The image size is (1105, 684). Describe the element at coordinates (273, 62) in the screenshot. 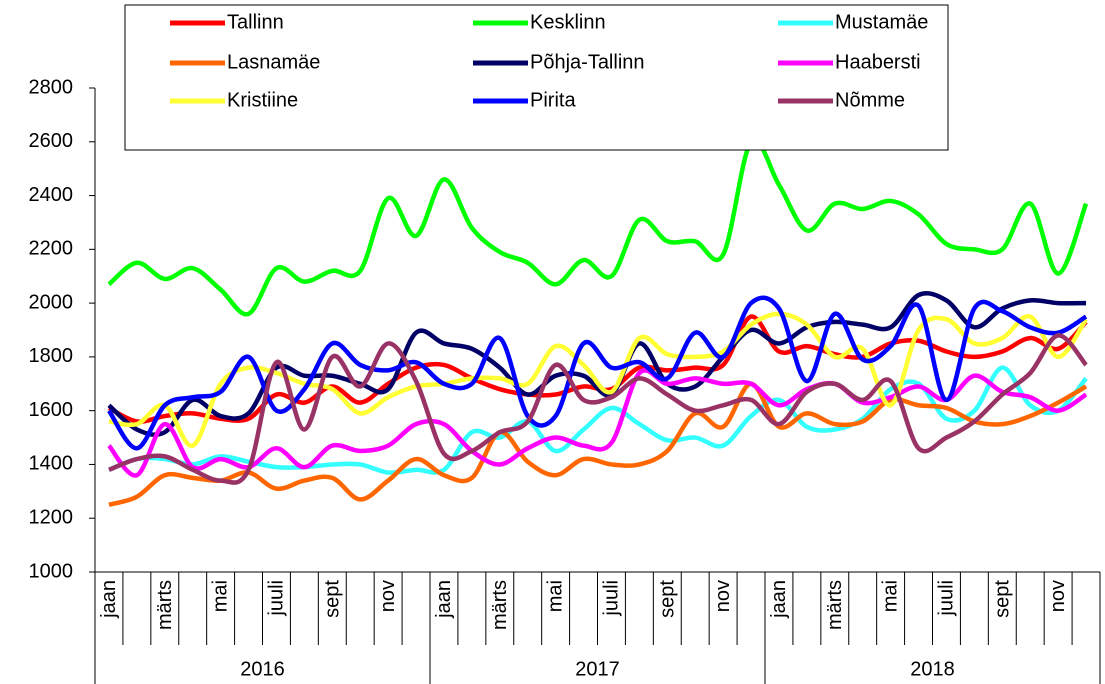

I see `legend-label: Lasnamäe` at that location.